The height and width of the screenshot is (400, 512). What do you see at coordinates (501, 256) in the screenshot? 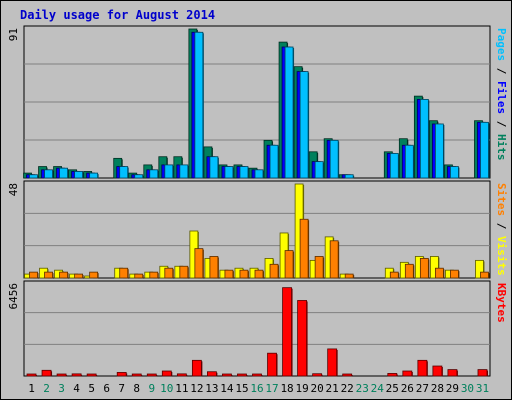
I see `legend-visits: Visits` at bounding box center [501, 256].